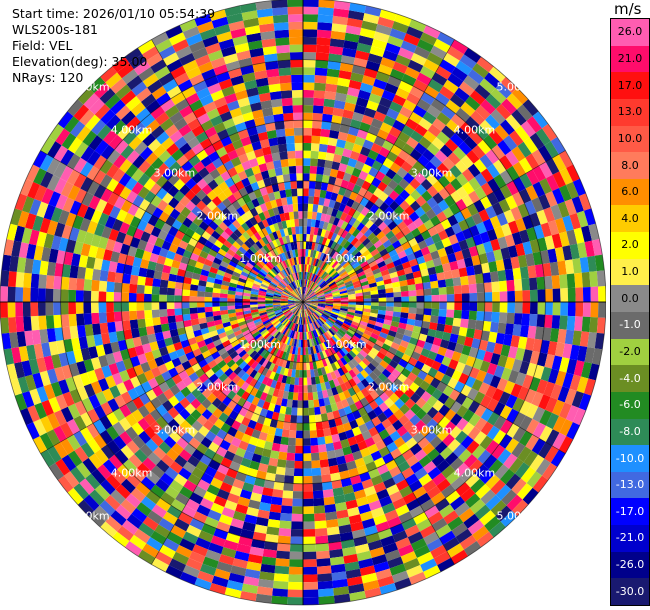 The image size is (650, 610). Describe the element at coordinates (630, 85) in the screenshot. I see `colorbar-tick-label: 17.0` at that location.